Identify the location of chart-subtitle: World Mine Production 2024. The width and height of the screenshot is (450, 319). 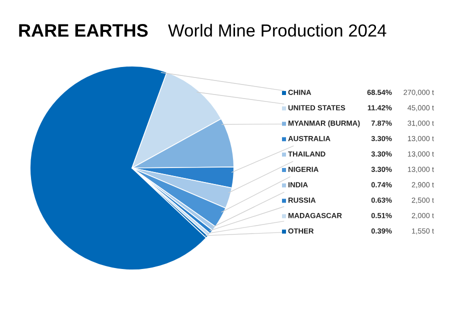
(277, 30).